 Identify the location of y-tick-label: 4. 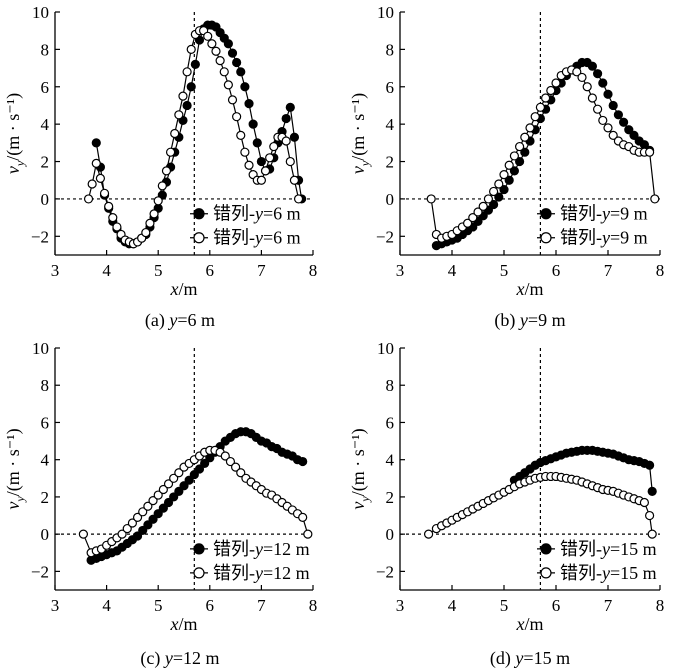
(390, 124).